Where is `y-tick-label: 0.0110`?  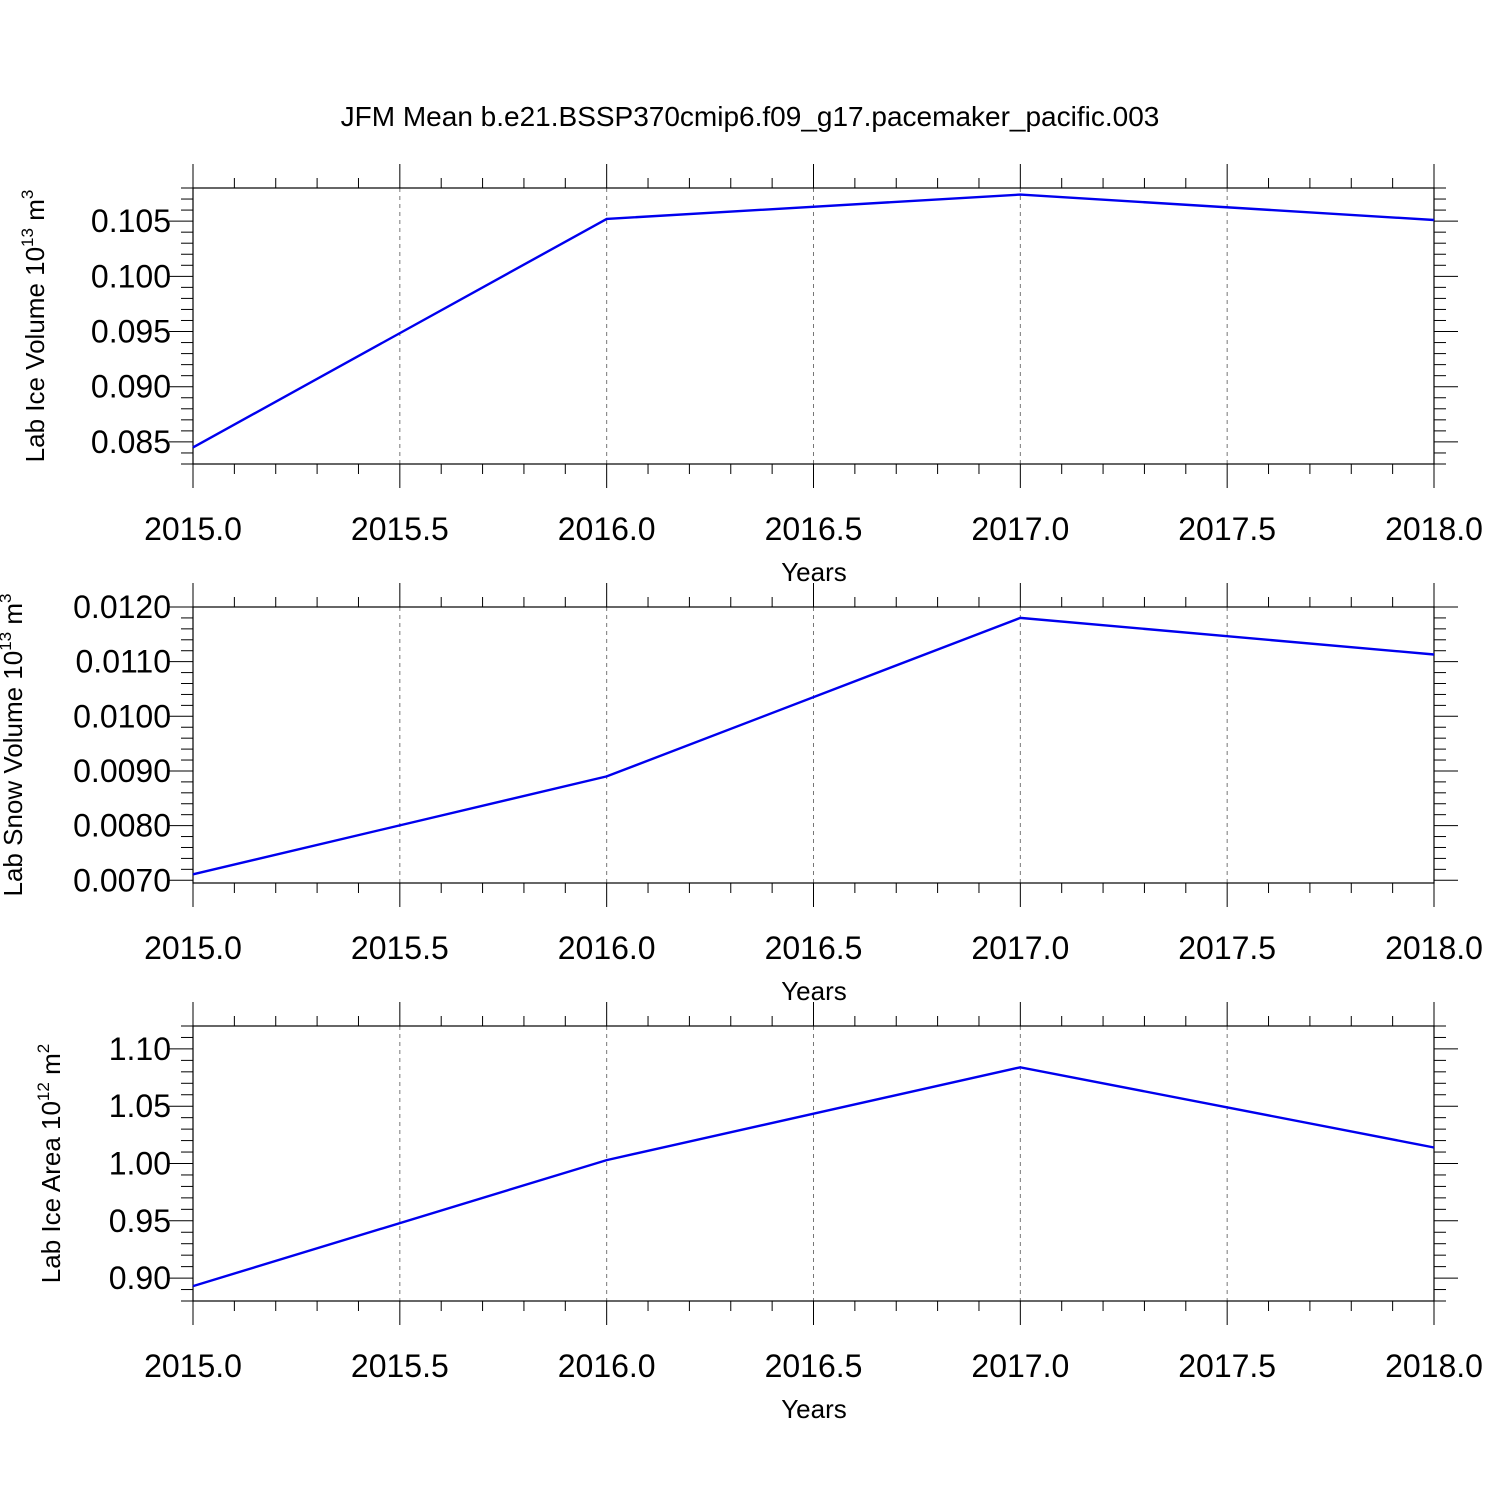 y-tick-label: 0.0110 is located at coordinates (124, 662).